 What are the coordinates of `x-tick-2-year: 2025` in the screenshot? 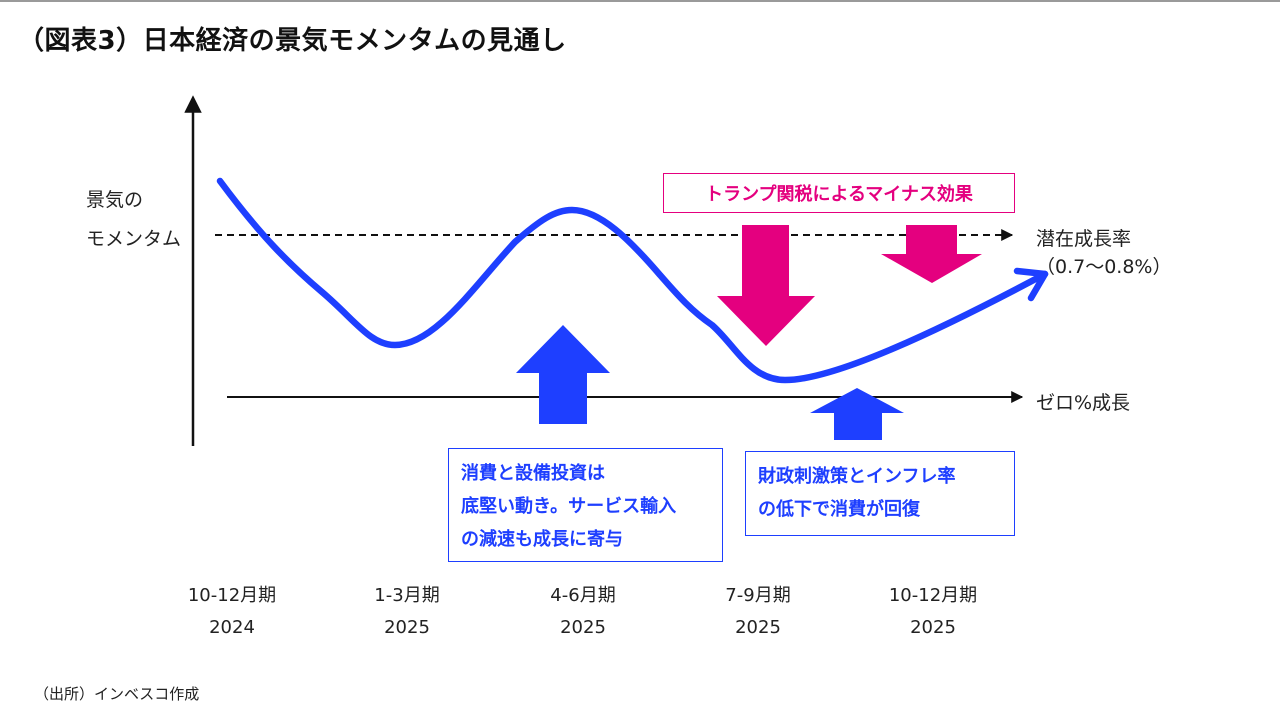 It's located at (407, 627).